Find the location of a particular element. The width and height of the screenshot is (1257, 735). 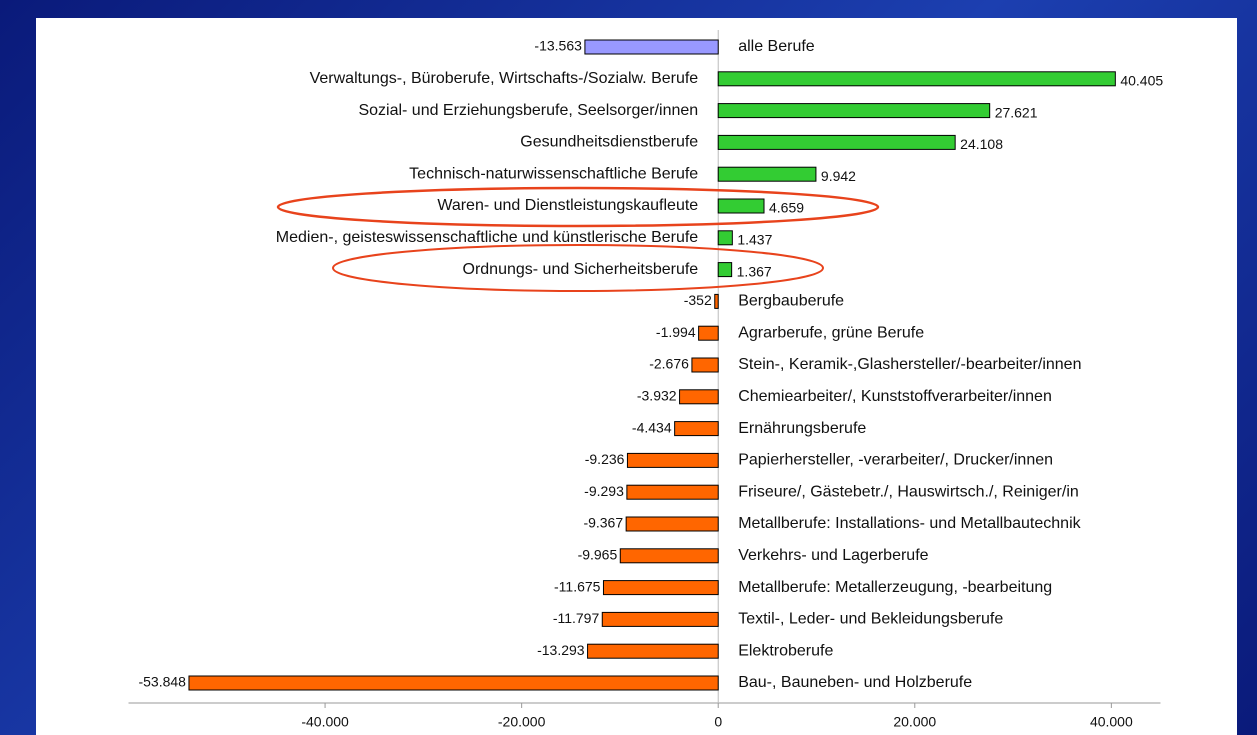

category-label: Verkehrs- und Lagerberufe is located at coordinates (833, 555).